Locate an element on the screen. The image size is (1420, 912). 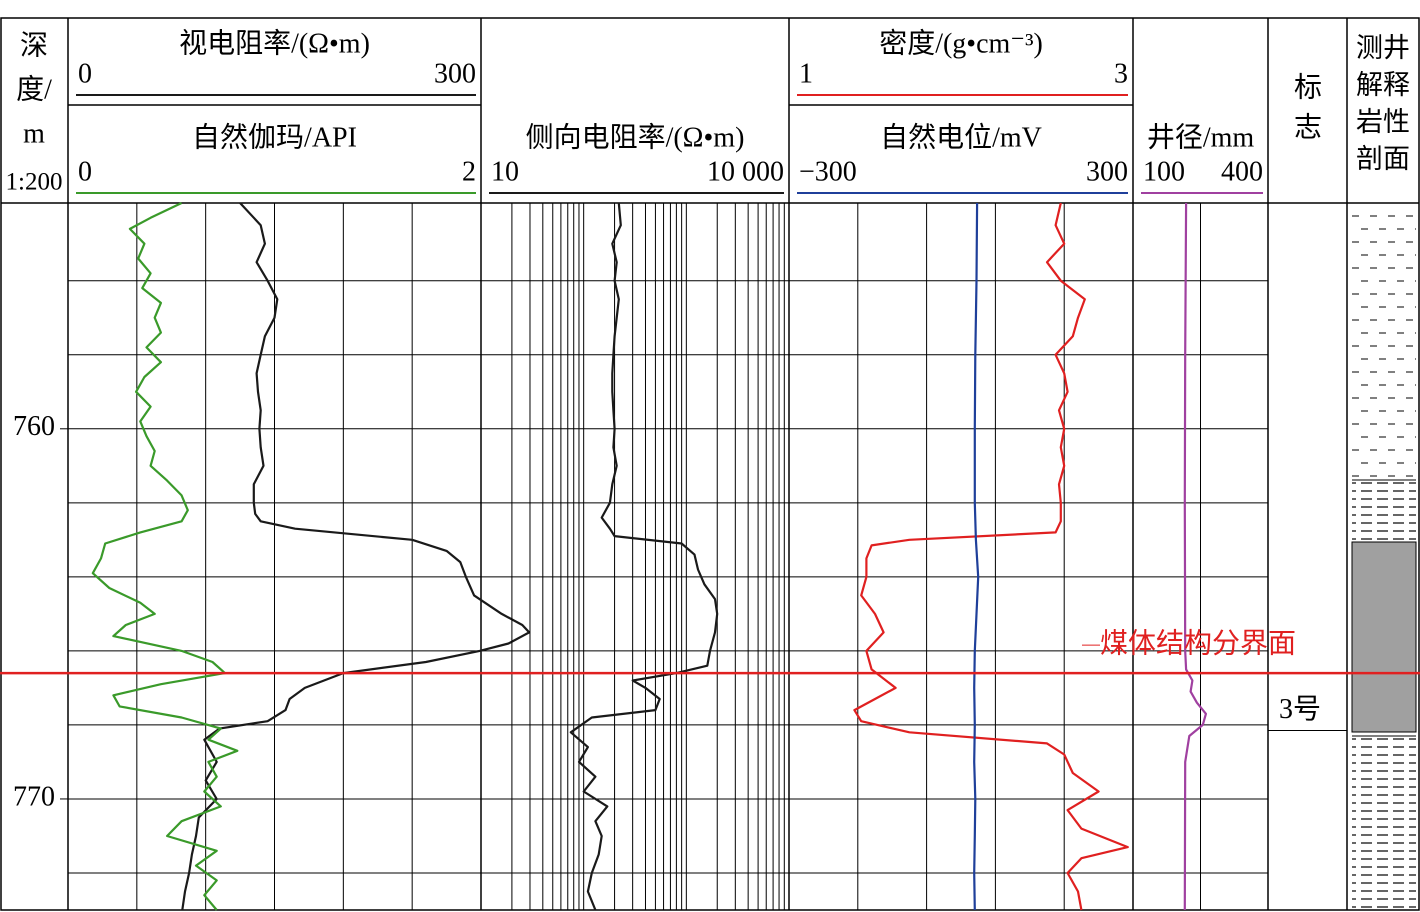
curve-name: 自然电位/mV is located at coordinates (961, 137).